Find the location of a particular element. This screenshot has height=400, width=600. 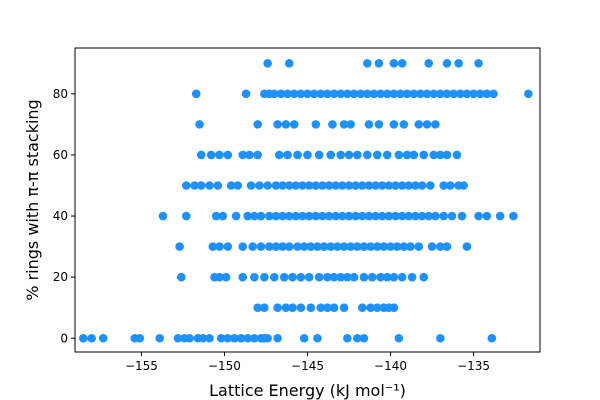

y-tick-label: 0 is located at coordinates (64, 338).